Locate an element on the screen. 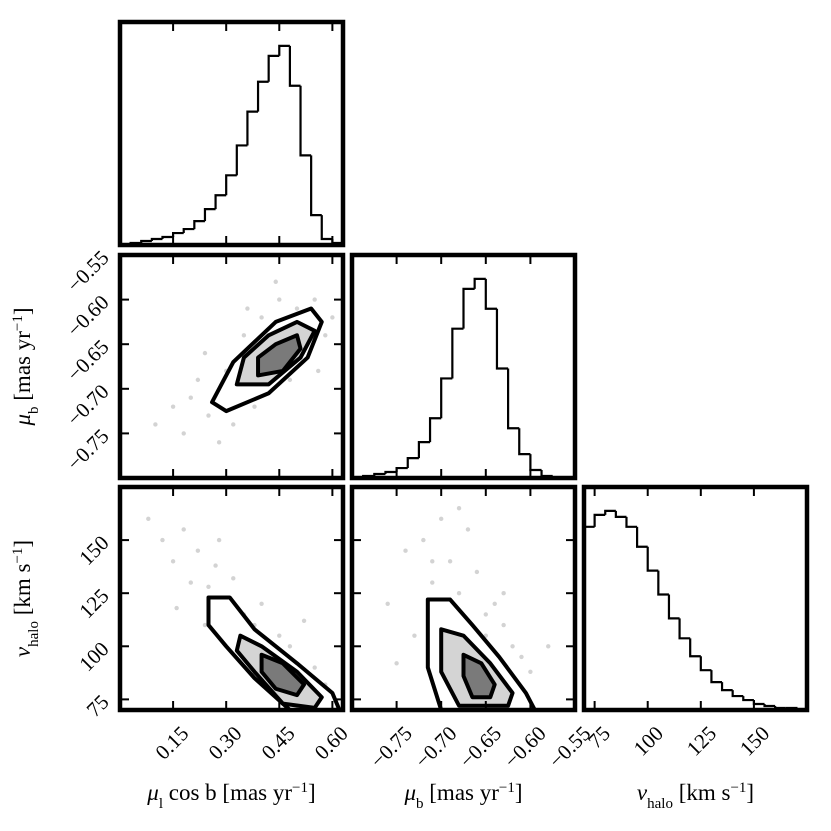  label-text: cos b [mas yr is located at coordinates (227, 792).